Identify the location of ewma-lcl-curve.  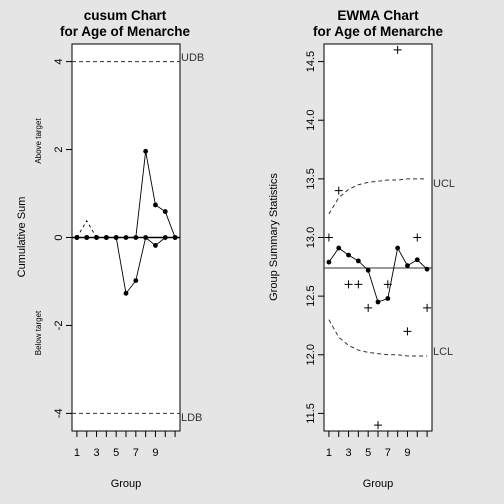
(378, 338).